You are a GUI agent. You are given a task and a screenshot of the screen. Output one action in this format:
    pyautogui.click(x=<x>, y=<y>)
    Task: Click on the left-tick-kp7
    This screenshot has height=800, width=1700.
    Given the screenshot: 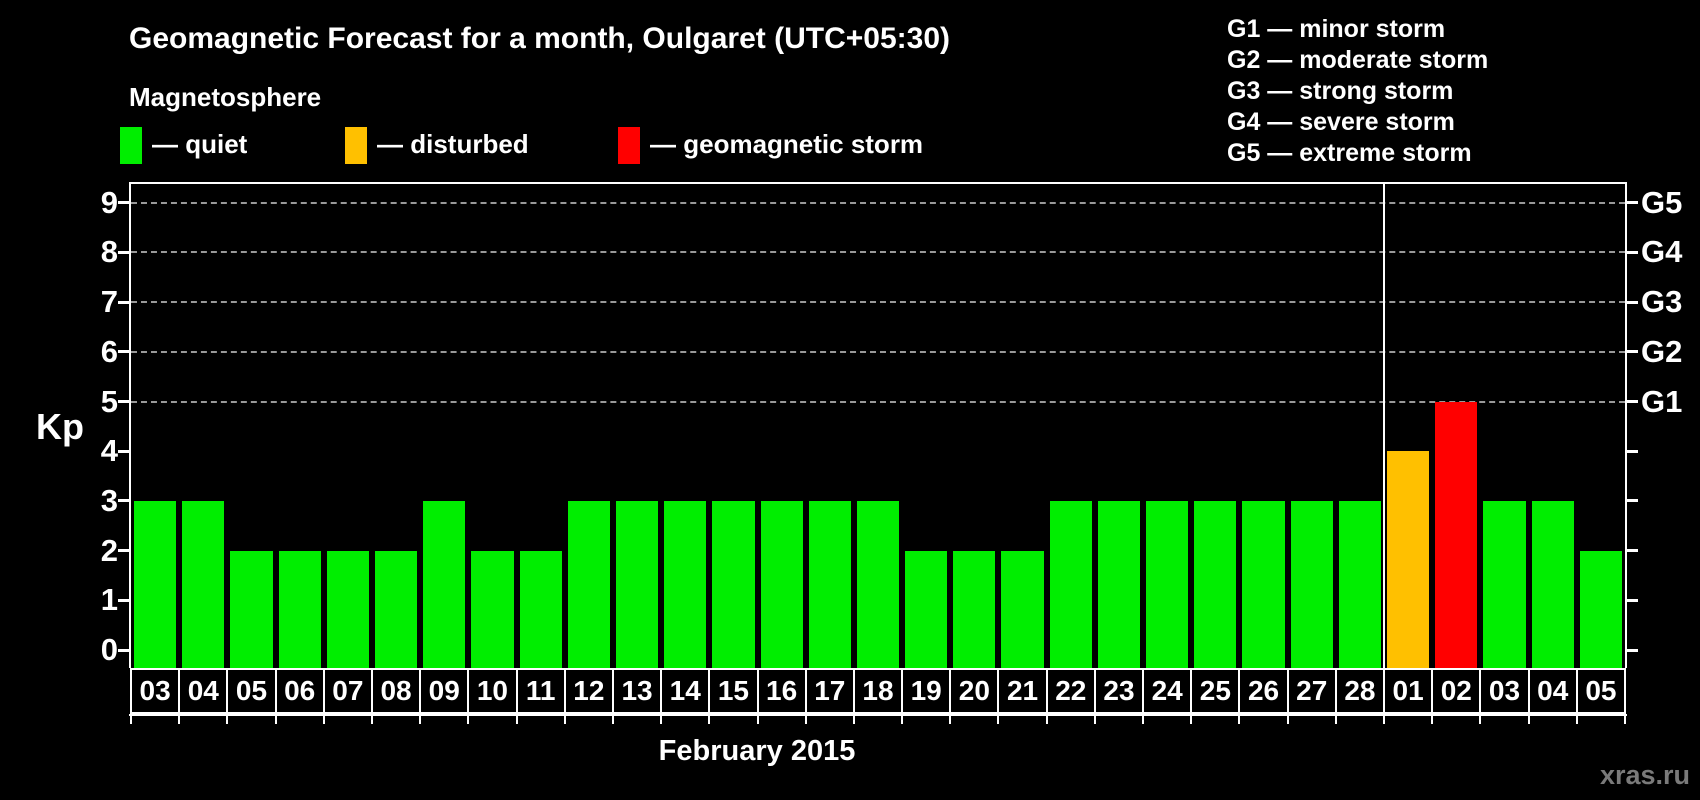 What is the action you would take?
    pyautogui.click(x=123, y=302)
    